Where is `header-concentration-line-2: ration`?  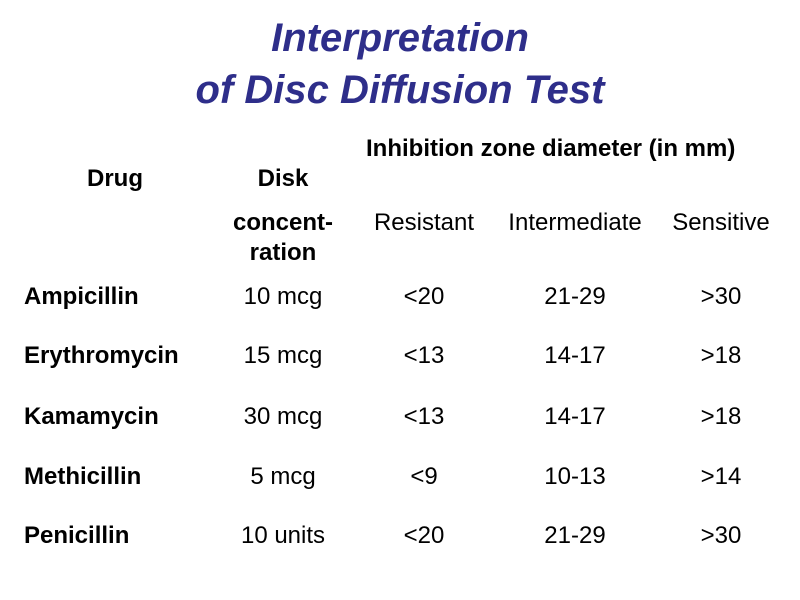
header-concentration-line-2: ration is located at coordinates (283, 252).